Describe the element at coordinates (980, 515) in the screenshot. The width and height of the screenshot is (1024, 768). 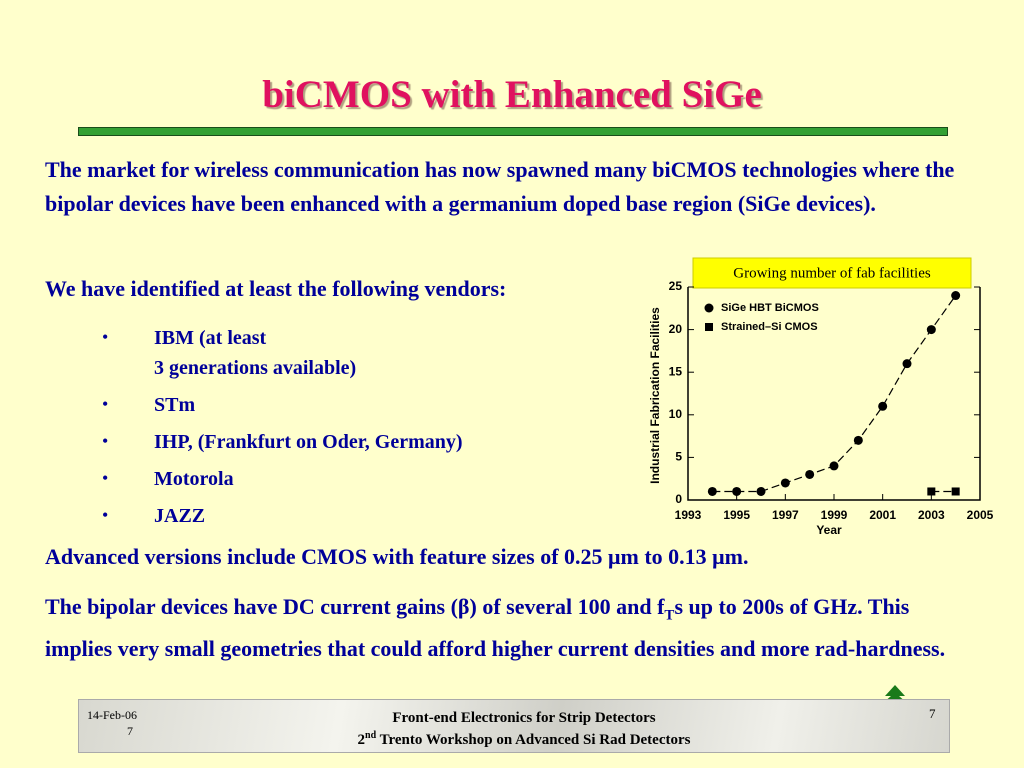
I see `x-tick-label: 2005` at that location.